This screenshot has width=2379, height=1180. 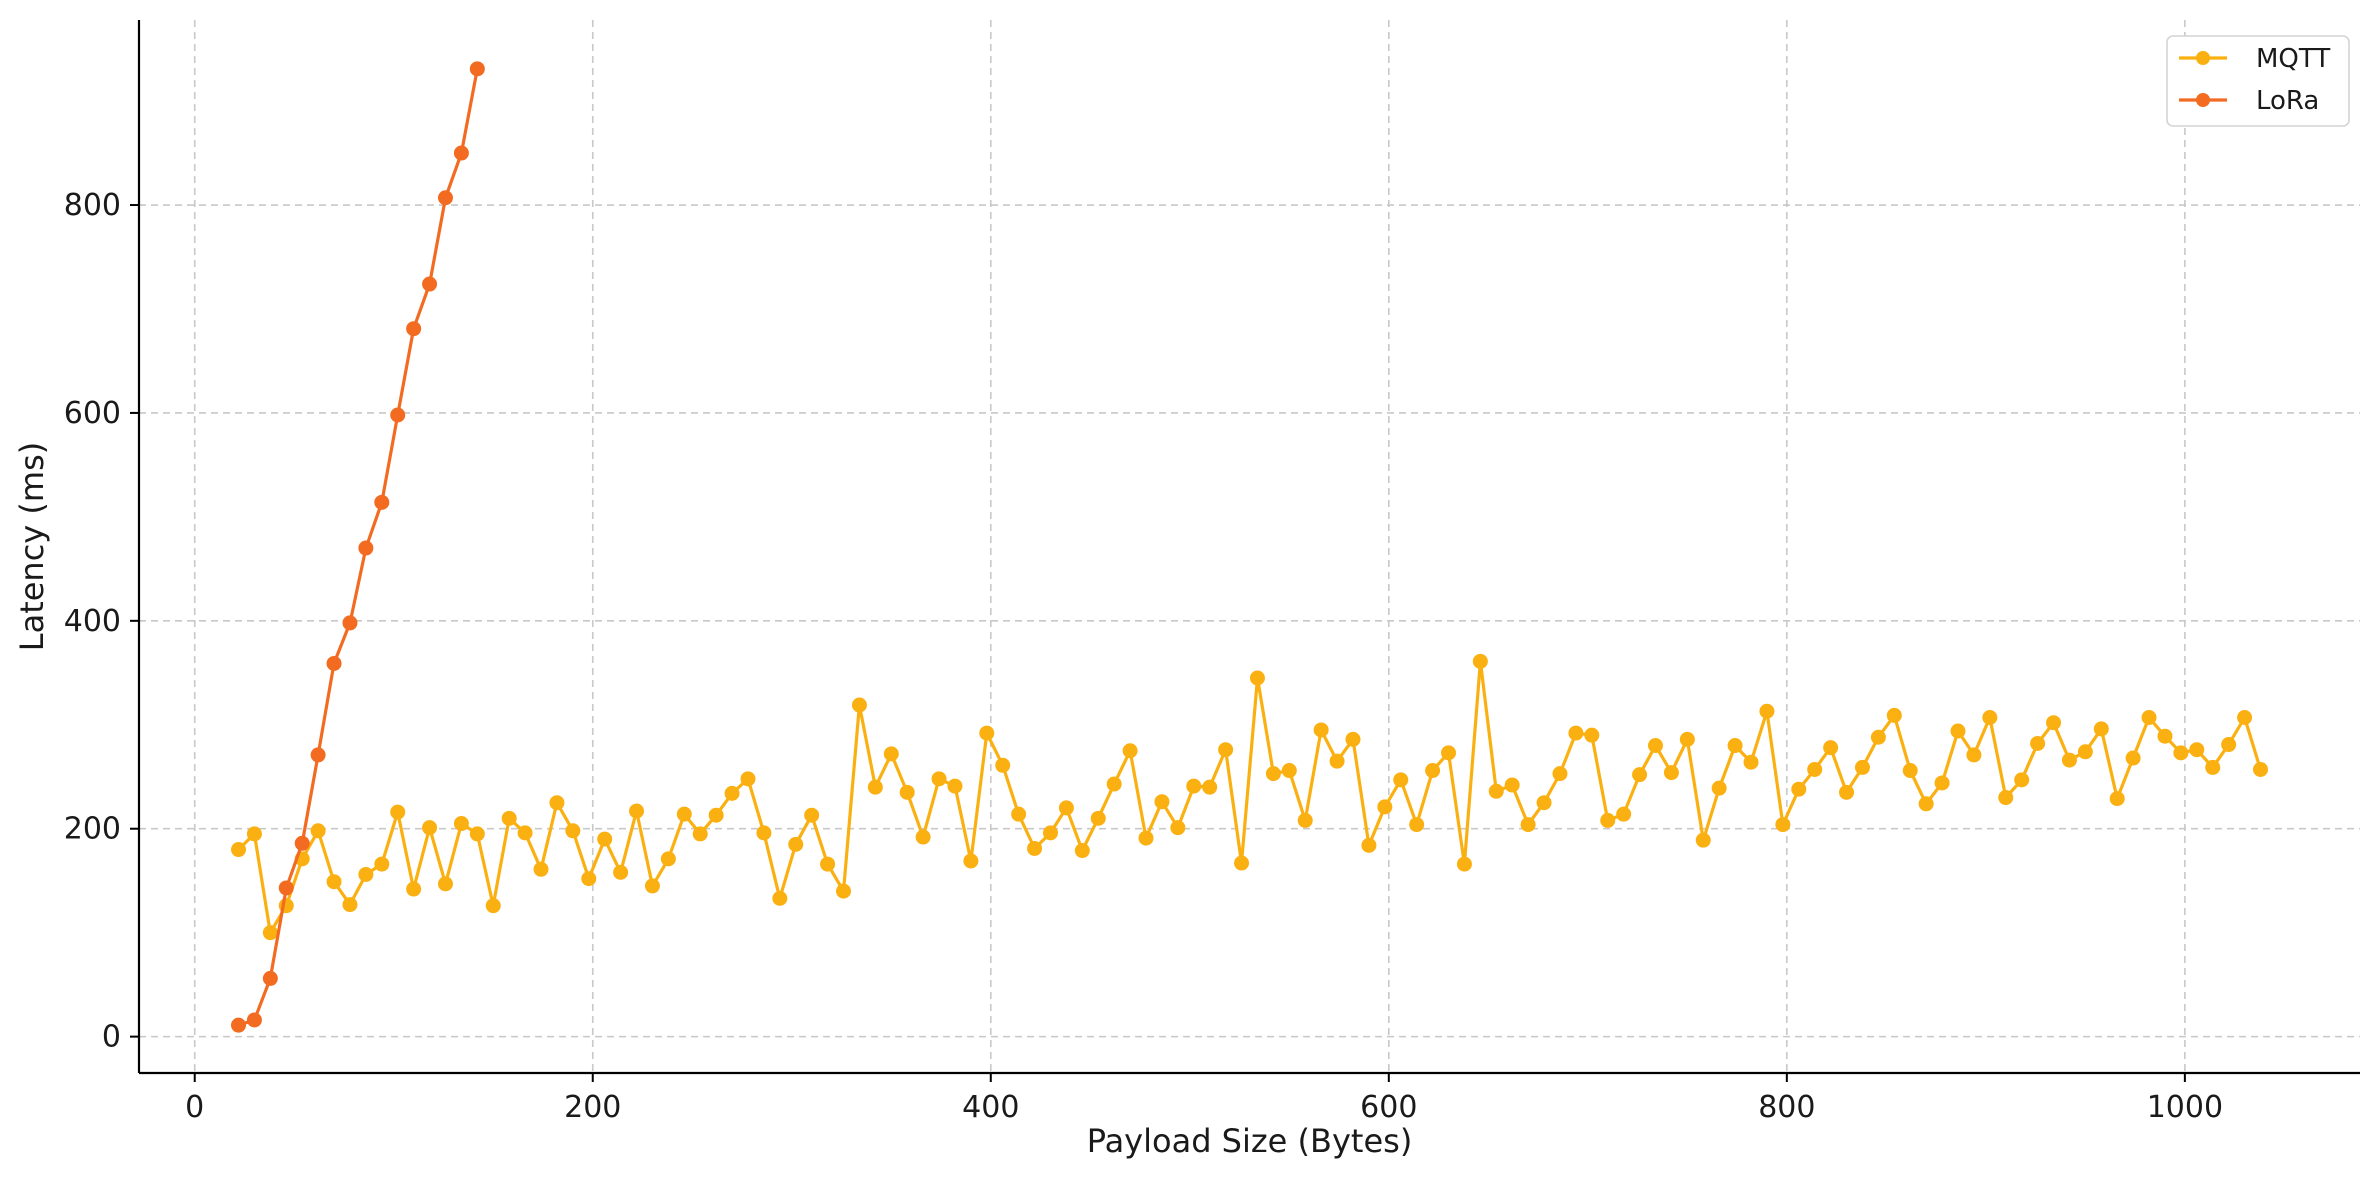 I want to click on x-tick-label: 800, so click(x=1786, y=1107).